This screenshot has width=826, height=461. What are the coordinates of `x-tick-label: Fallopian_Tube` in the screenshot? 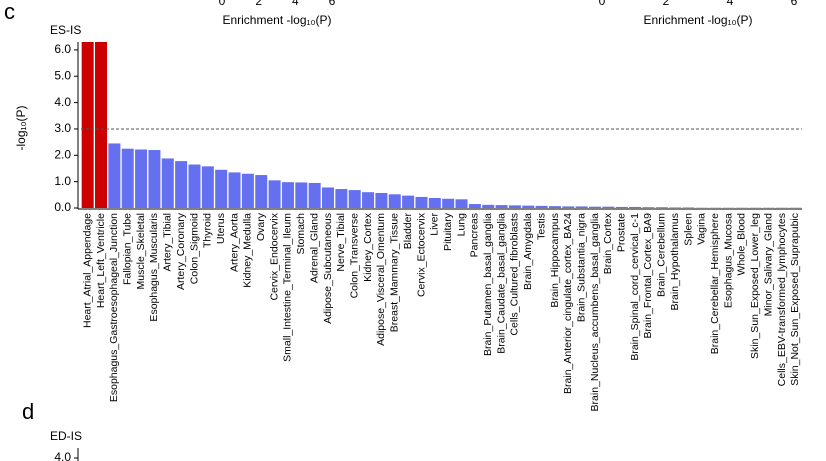 It's located at (128, 249).